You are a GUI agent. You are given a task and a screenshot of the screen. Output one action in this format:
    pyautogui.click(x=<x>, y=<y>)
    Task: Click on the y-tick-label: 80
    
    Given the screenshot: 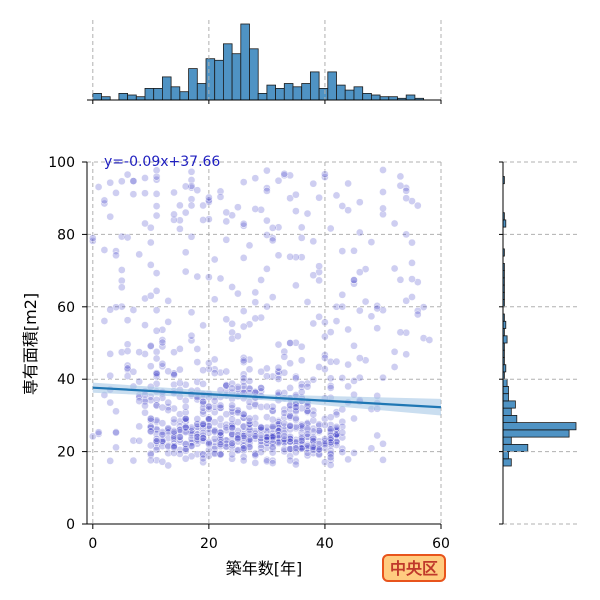 What is the action you would take?
    pyautogui.click(x=66, y=235)
    